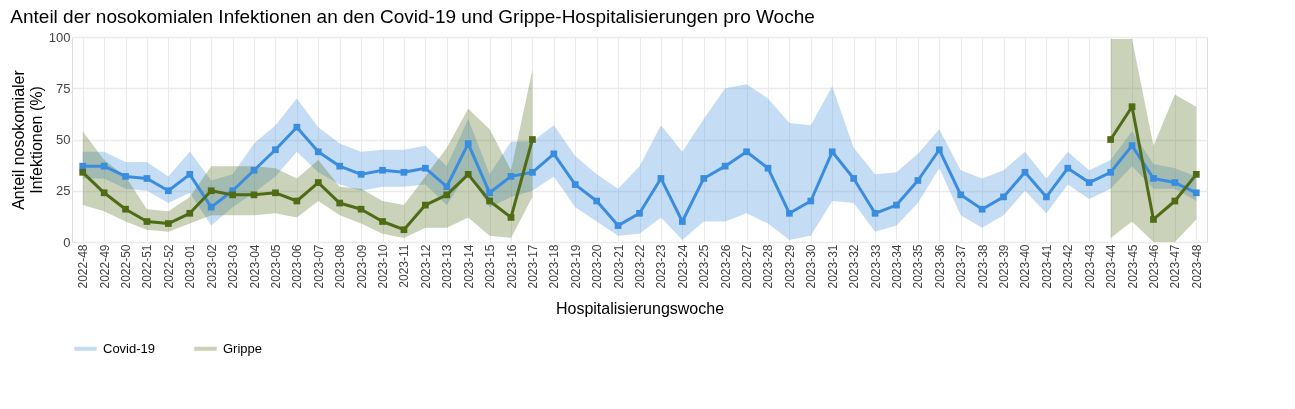  Describe the element at coordinates (412, 16) in the screenshot. I see `chart-title: Anteil der nosokomialen Infektionen an den Covid-19 und Grippe-Hospitalisierungen pro Woche` at that location.